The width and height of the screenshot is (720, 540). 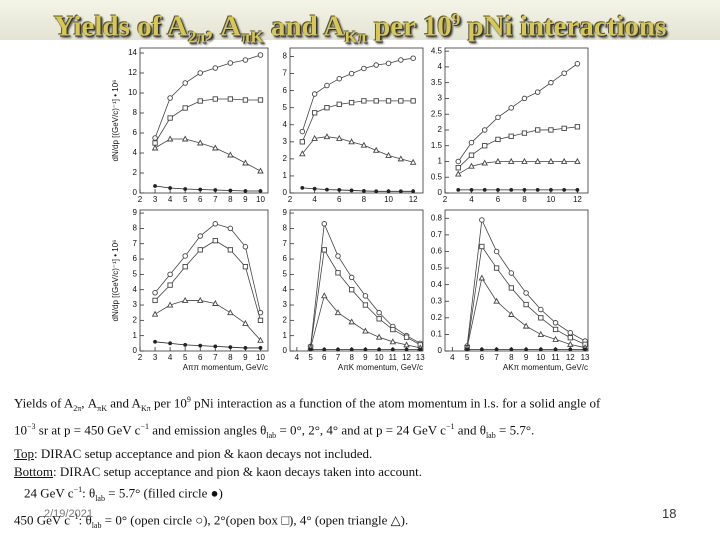 I want to click on text: 24 GeV c, so click(x=49, y=493).